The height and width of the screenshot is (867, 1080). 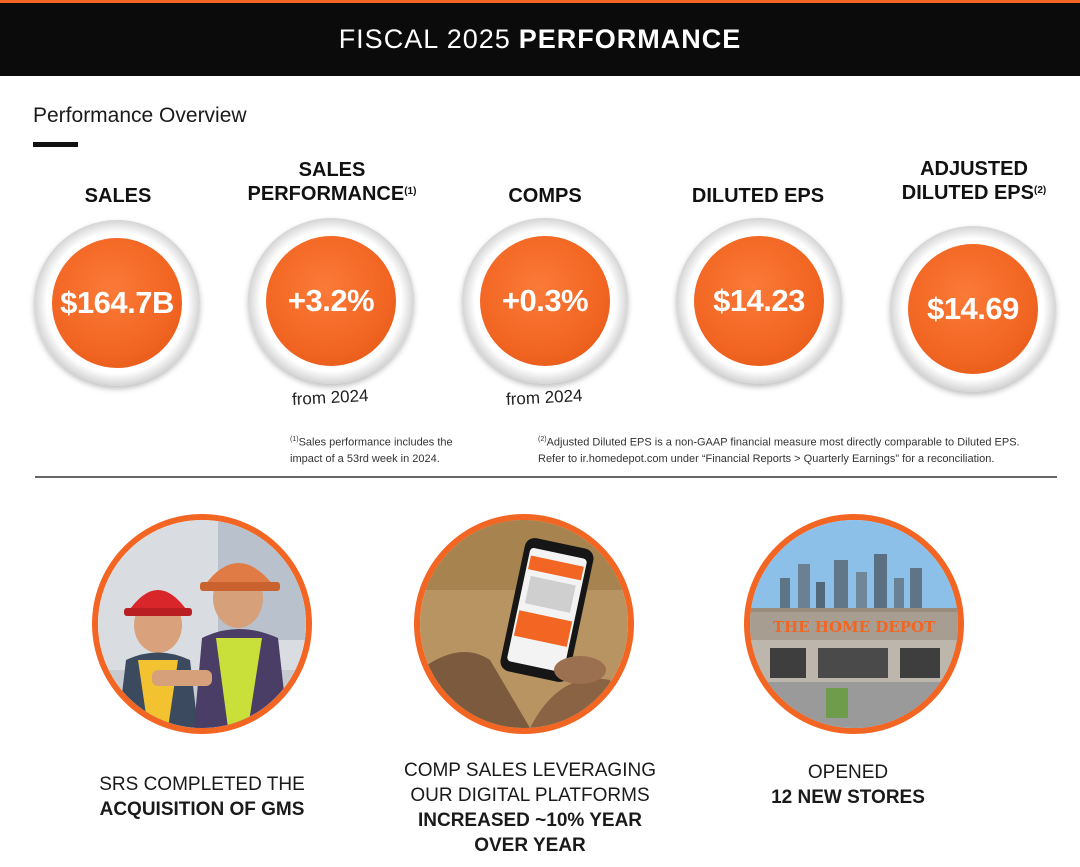 I want to click on stat-ring-sales-performance: +3.2%, so click(x=331, y=301).